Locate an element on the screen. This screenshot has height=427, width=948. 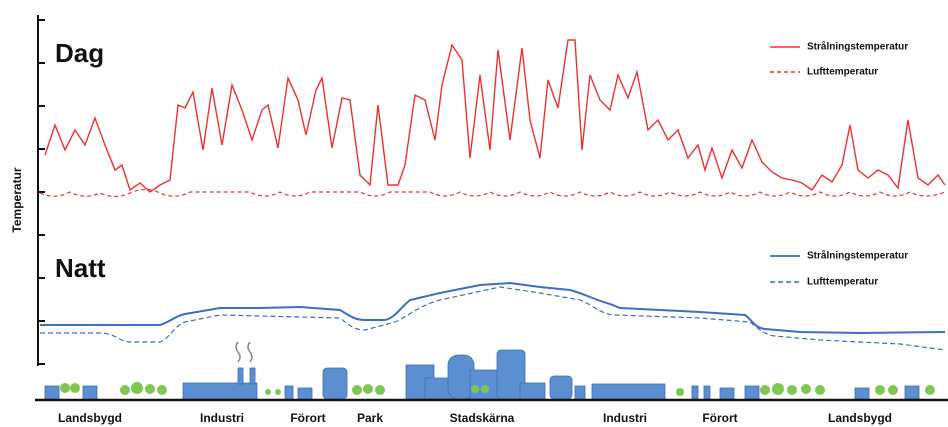
axis-label: Temperatur is located at coordinates (17, 199).